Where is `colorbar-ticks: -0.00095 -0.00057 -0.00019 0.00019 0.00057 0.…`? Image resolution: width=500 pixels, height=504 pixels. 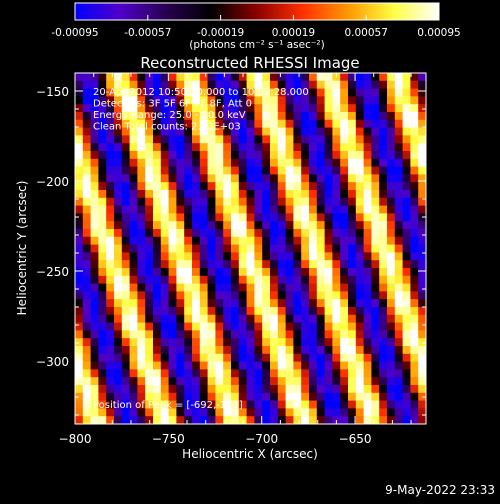 colorbar-ticks: -0.00095 -0.00057 -0.00019 0.00019 0.00057 0.… is located at coordinates (256, 27).